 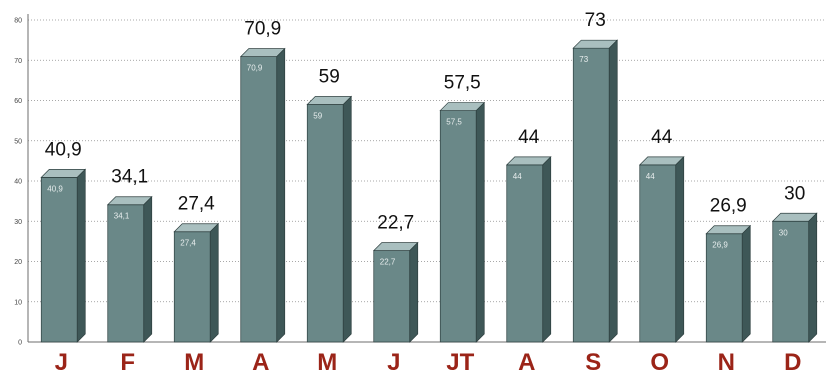 I want to click on x-tick-label: N, so click(x=726, y=362).